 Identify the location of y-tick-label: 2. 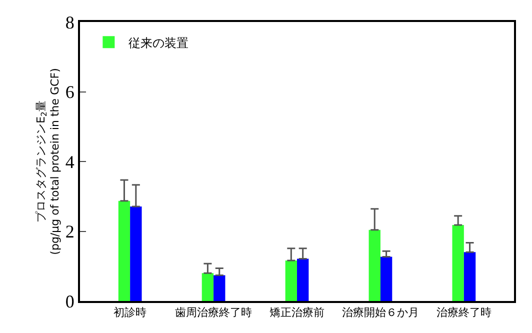
(69, 232).